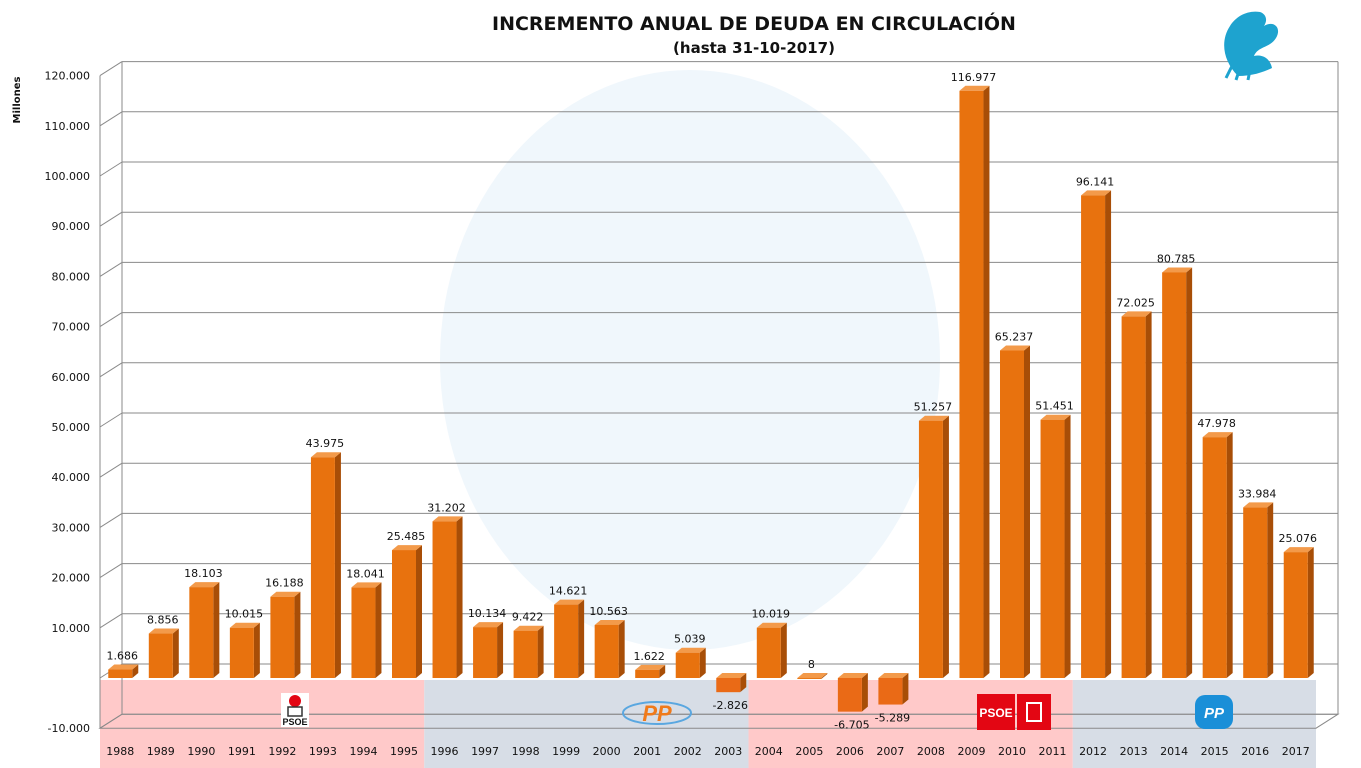  I want to click on x-tick-label: 2005, so click(809, 751).